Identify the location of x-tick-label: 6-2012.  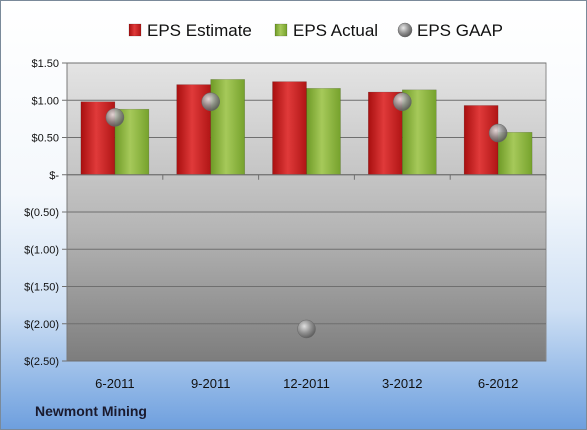
(498, 383).